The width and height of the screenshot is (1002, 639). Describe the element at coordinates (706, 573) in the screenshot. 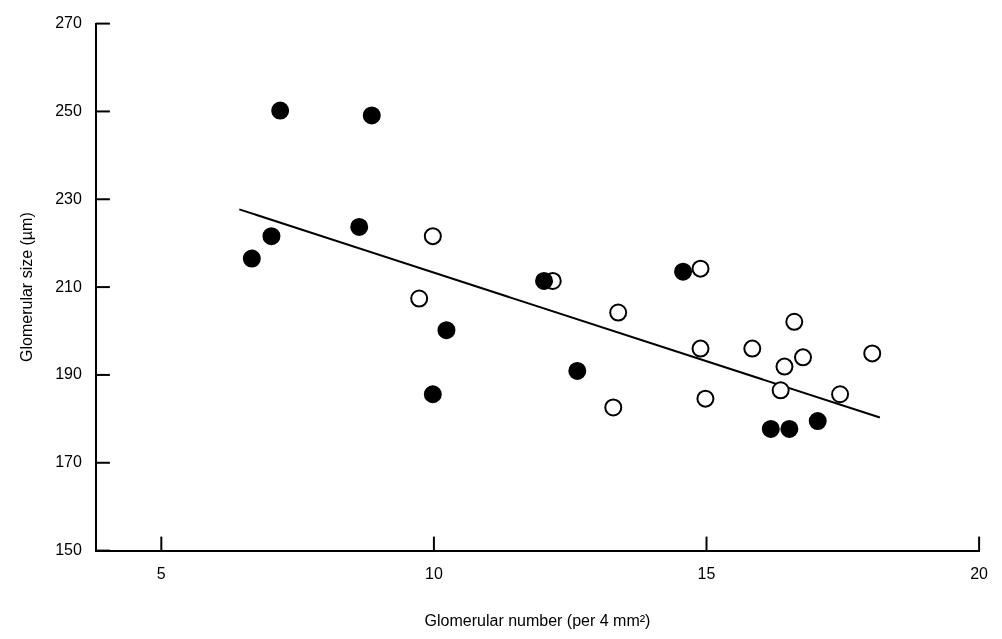

I see `x-tick-label: 15` at that location.